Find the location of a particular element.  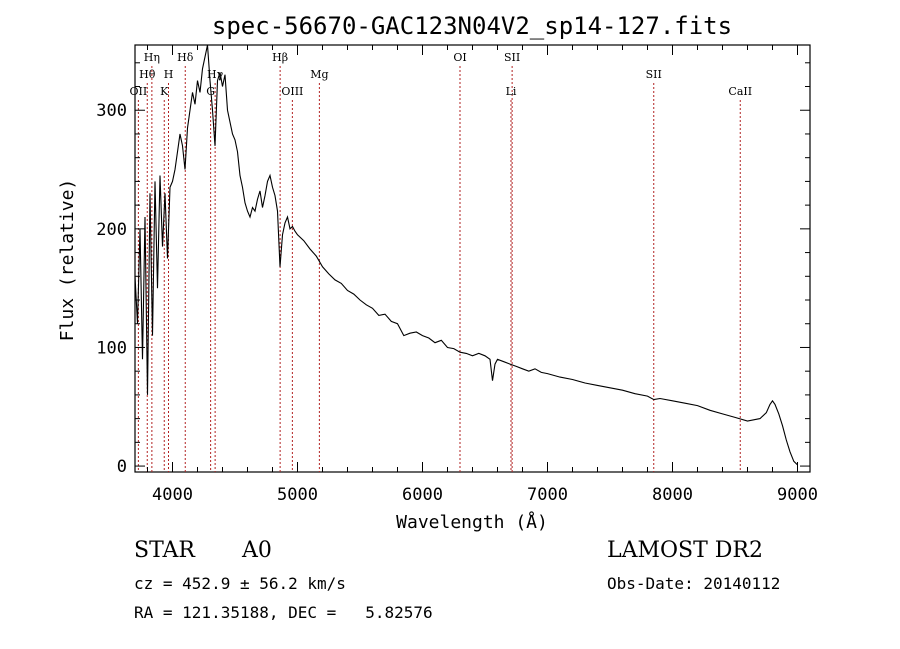

redshift-text: cz = 452.9 ± 56.2 km/s is located at coordinates (240, 583).